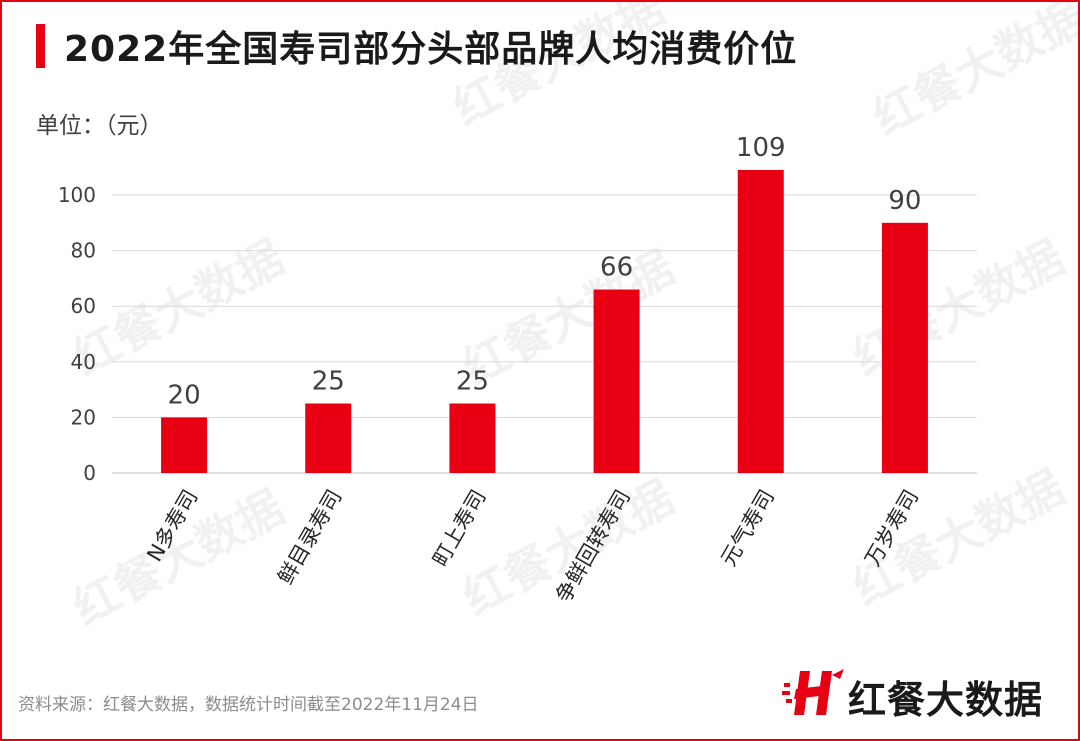 The image size is (1080, 741). I want to click on brand-logo: 红餐大数据, so click(917, 695).